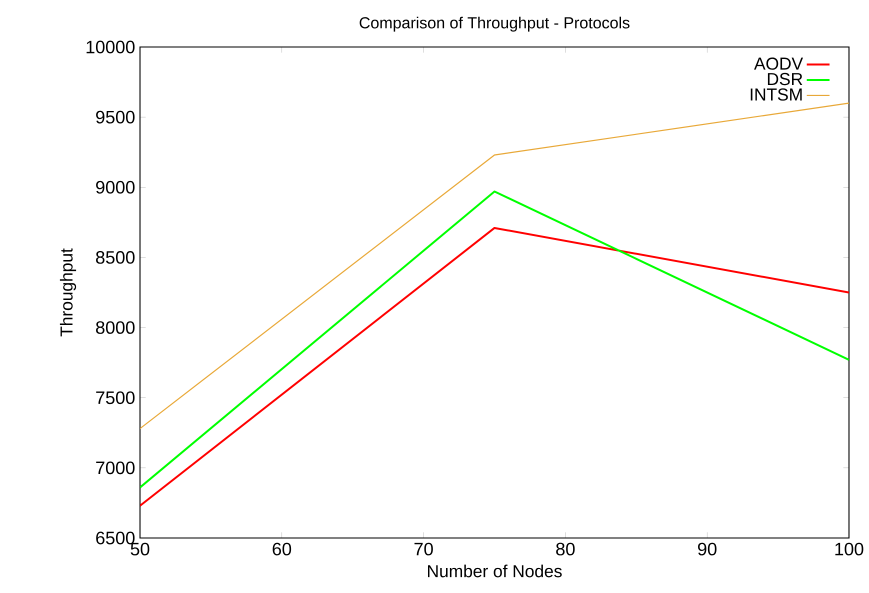 This screenshot has width=869, height=593. I want to click on x-tick-label: 100, so click(849, 549).